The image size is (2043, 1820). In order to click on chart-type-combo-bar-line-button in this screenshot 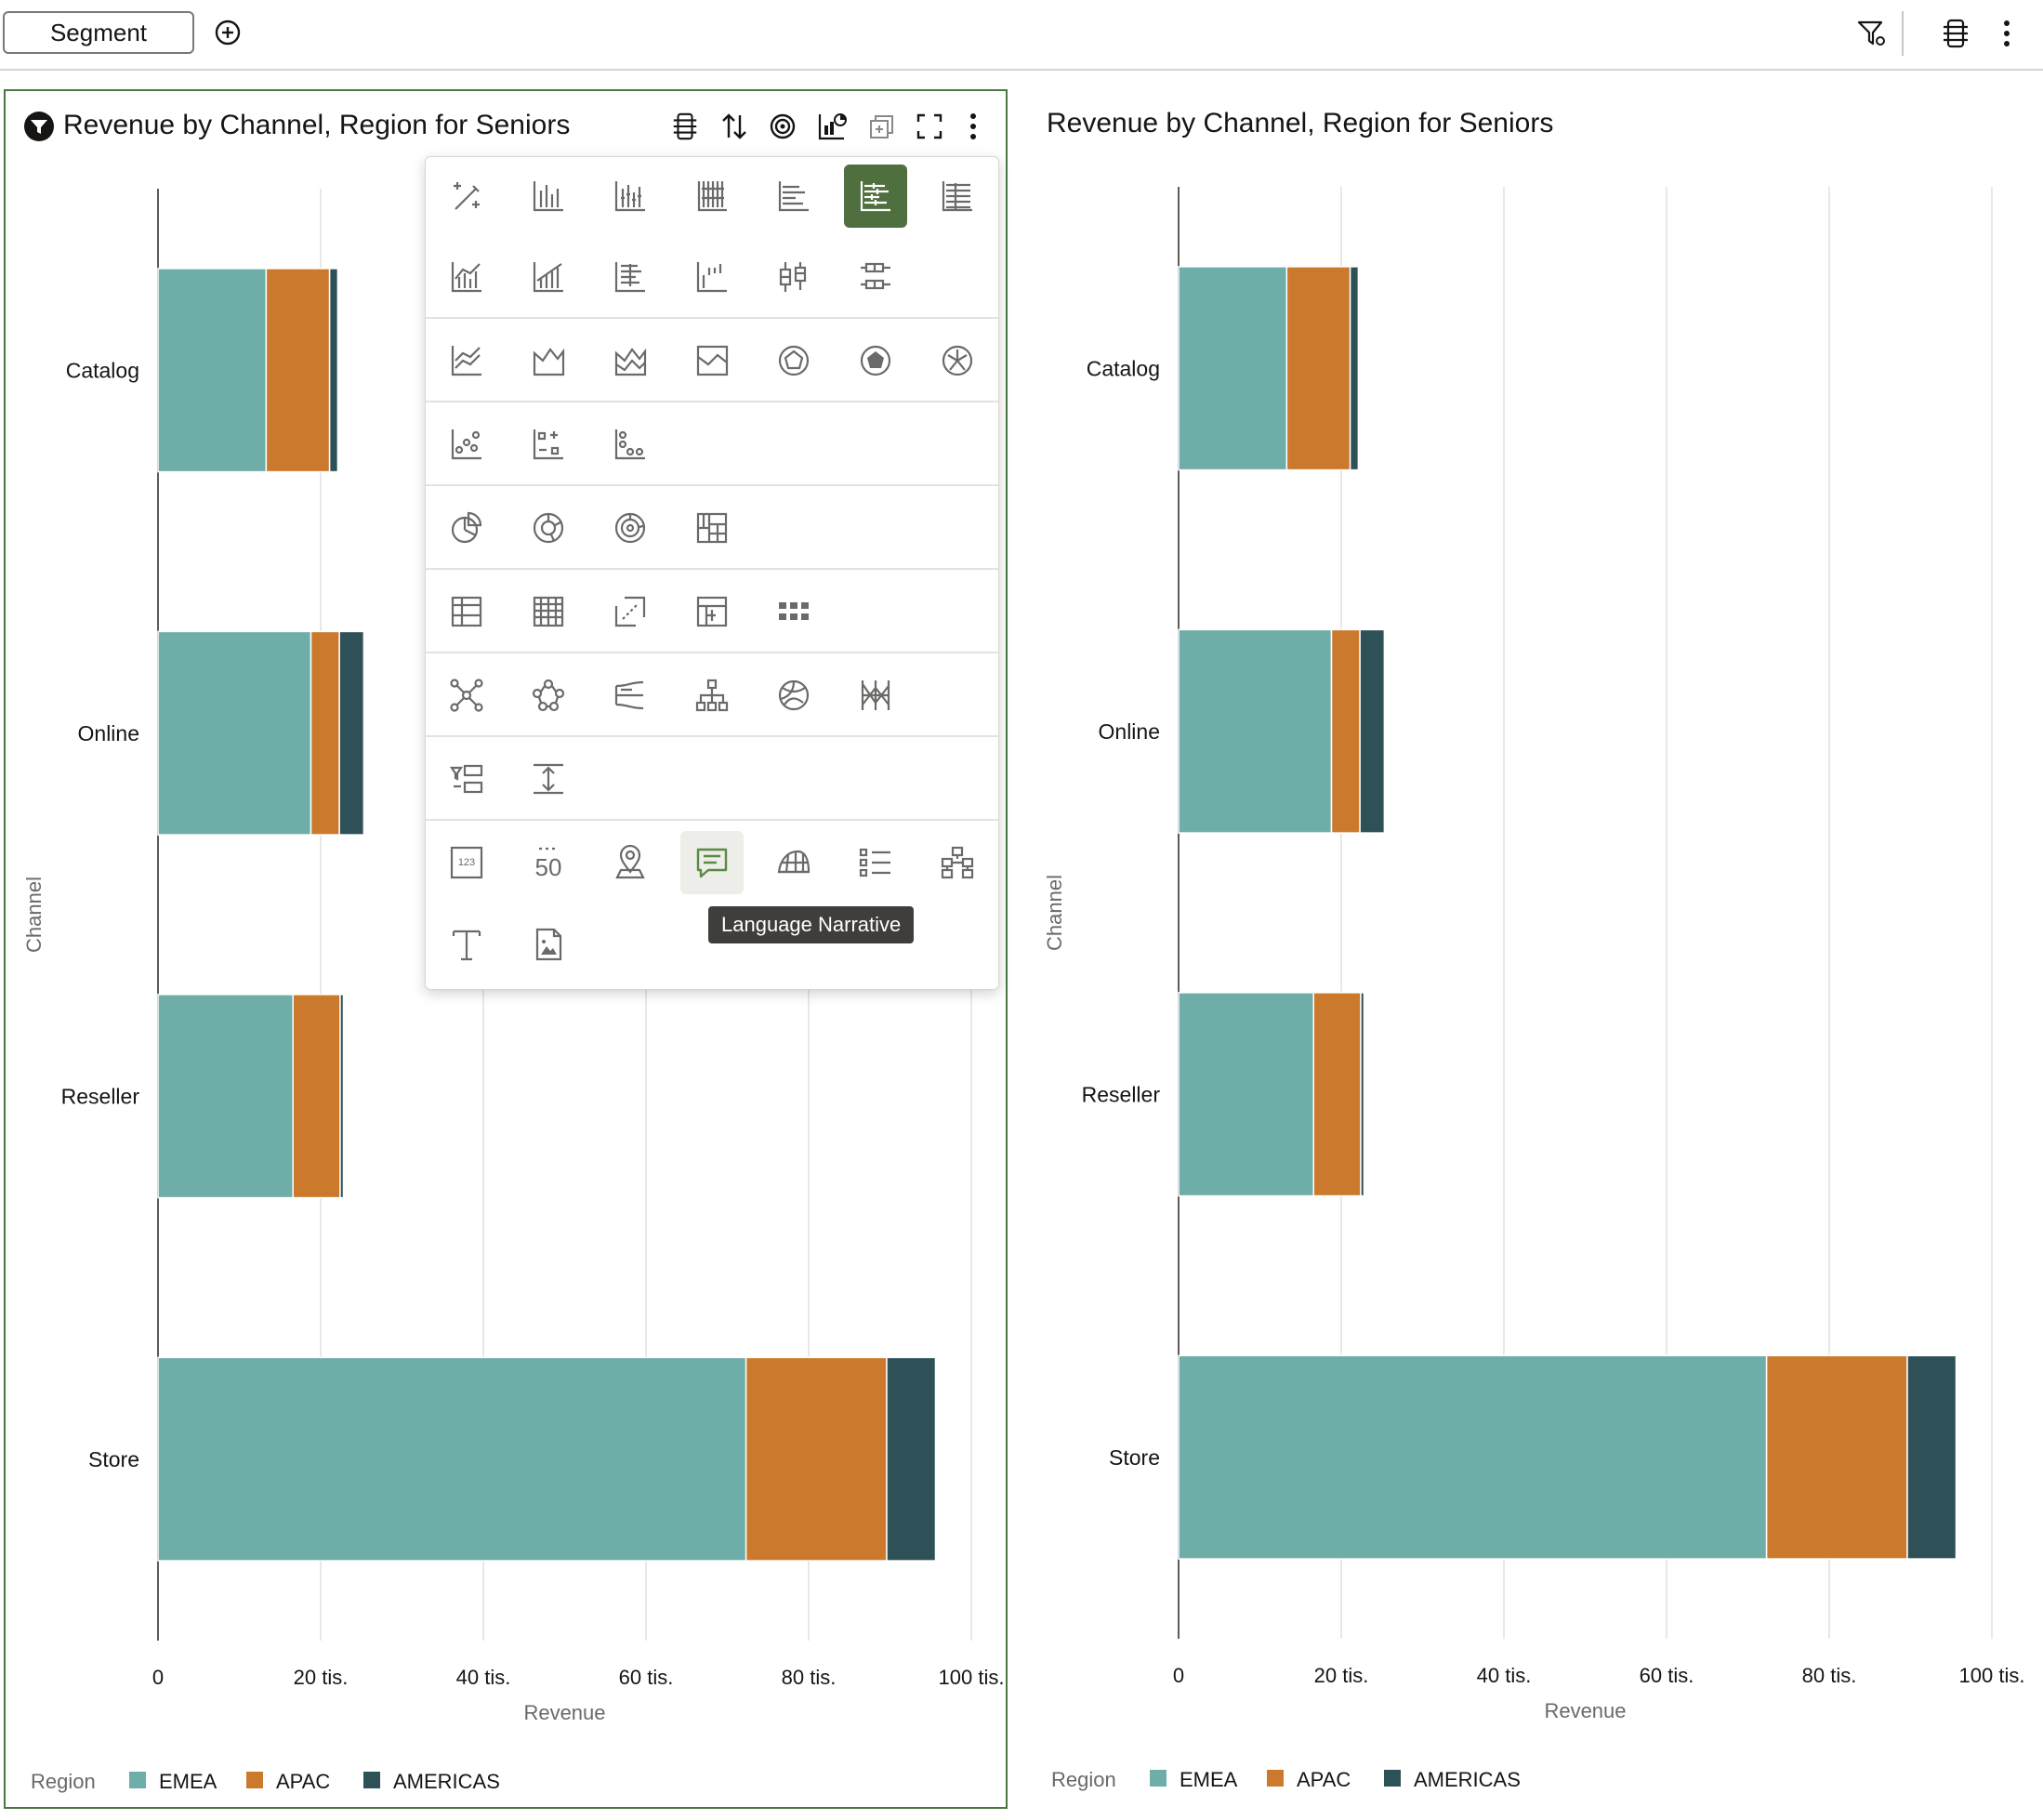, I will do `click(466, 277)`.